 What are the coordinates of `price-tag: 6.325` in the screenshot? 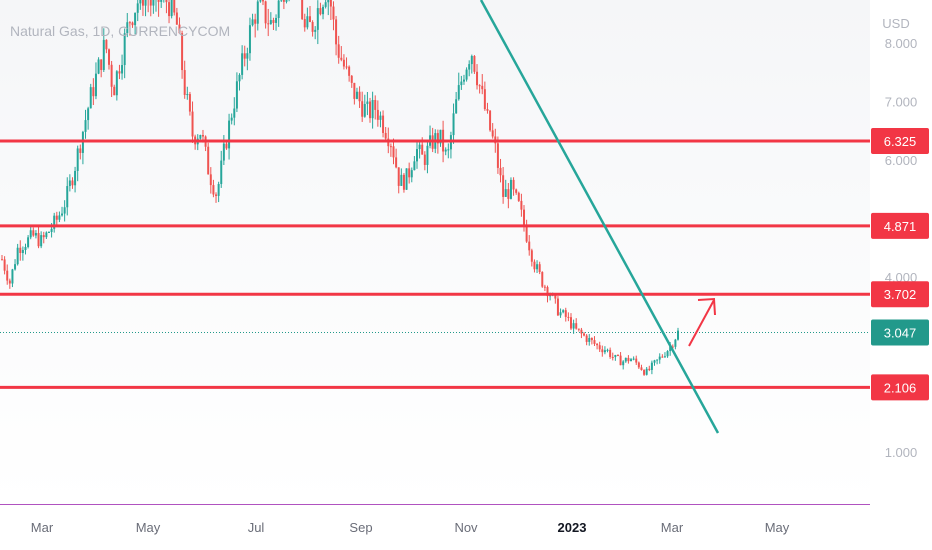 It's located at (900, 141).